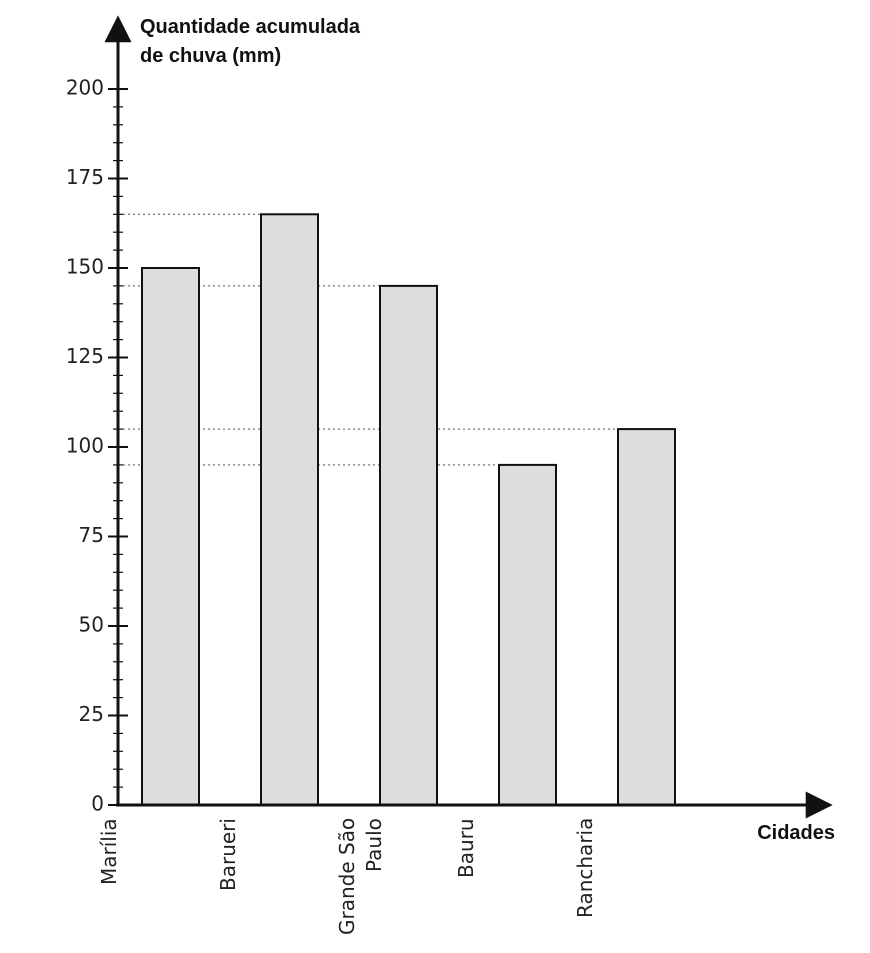 This screenshot has width=870, height=953. What do you see at coordinates (85, 267) in the screenshot?
I see `y-tick-label: 150` at bounding box center [85, 267].